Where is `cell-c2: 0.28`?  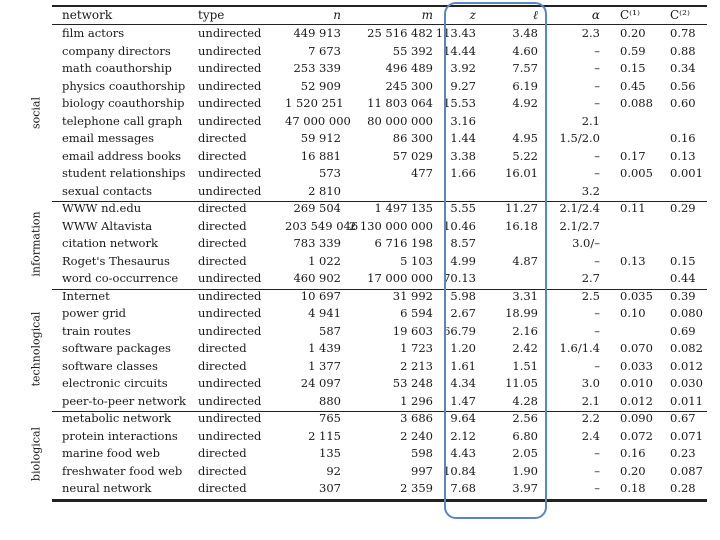
cell-c2: 0.28 is located at coordinates (683, 488).